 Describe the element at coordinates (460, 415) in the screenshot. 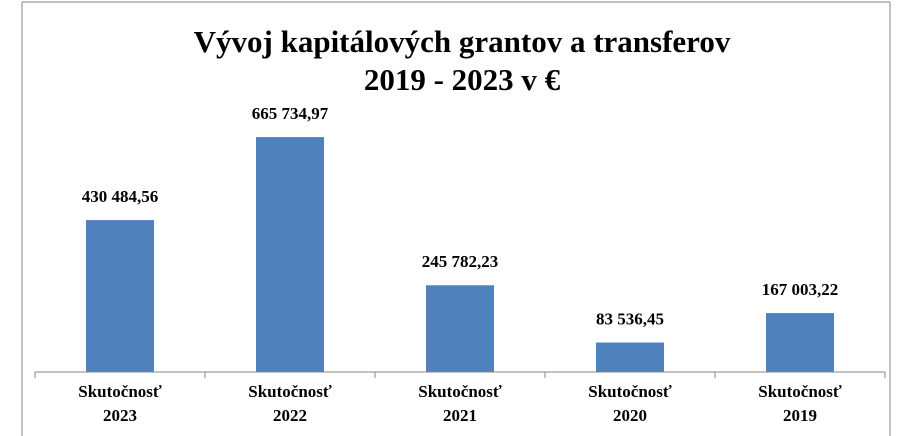

I see `x-tick-label-line: 2021` at that location.